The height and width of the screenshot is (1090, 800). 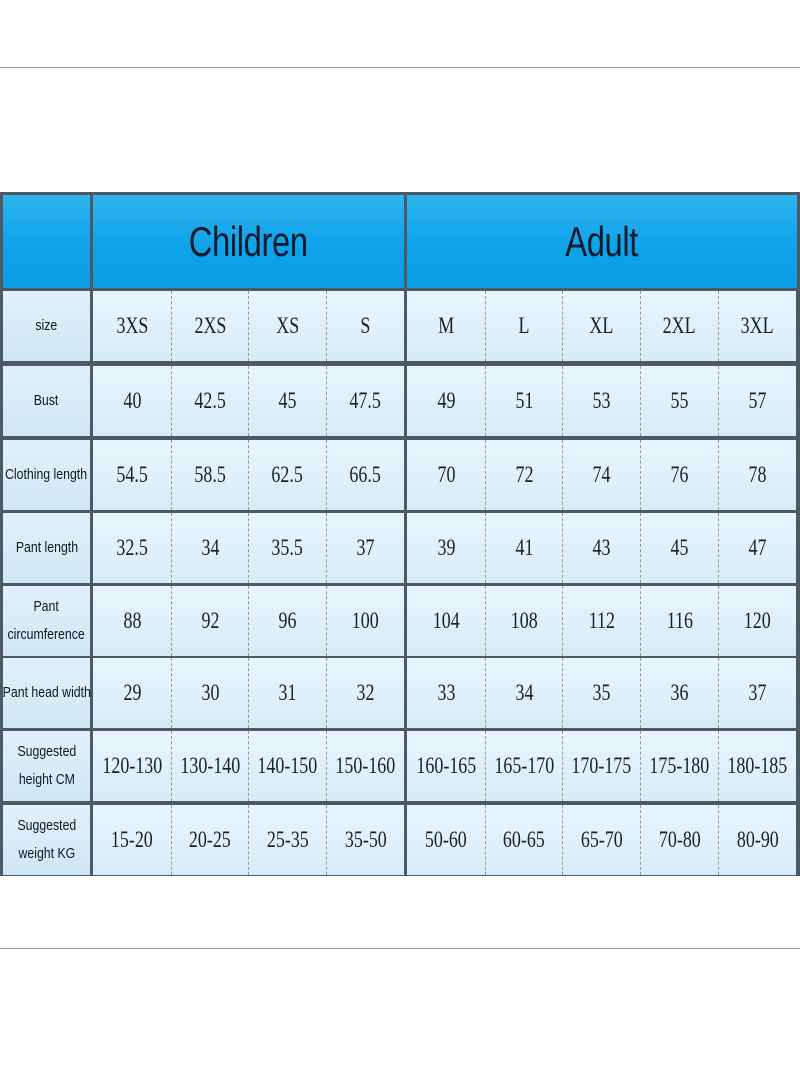 What do you see at coordinates (400, 548) in the screenshot?
I see `table-row: Pant length 32.5 34 35.5 37 39 41 43 45 47` at bounding box center [400, 548].